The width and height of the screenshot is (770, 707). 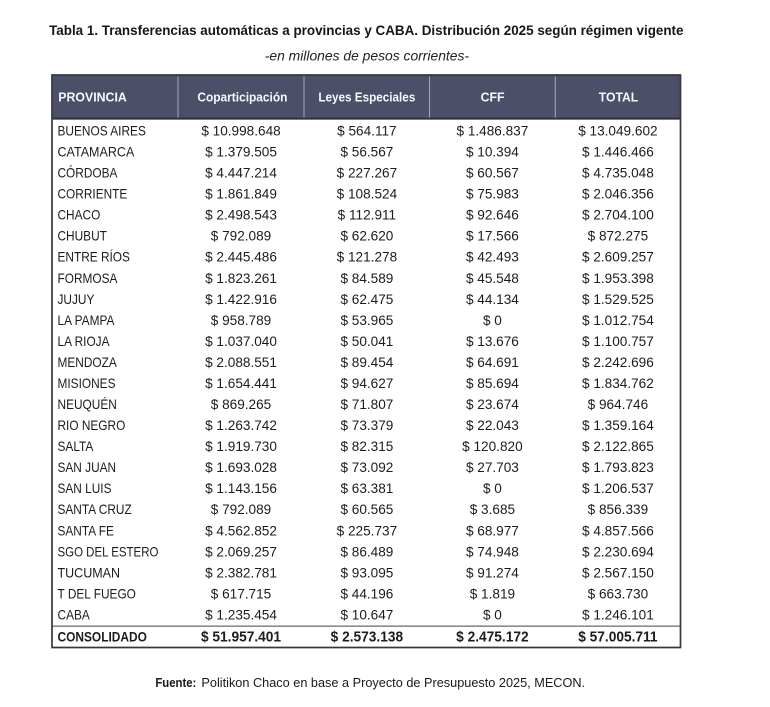 What do you see at coordinates (93, 194) in the screenshot?
I see `svg-text: CORRIENTE` at bounding box center [93, 194].